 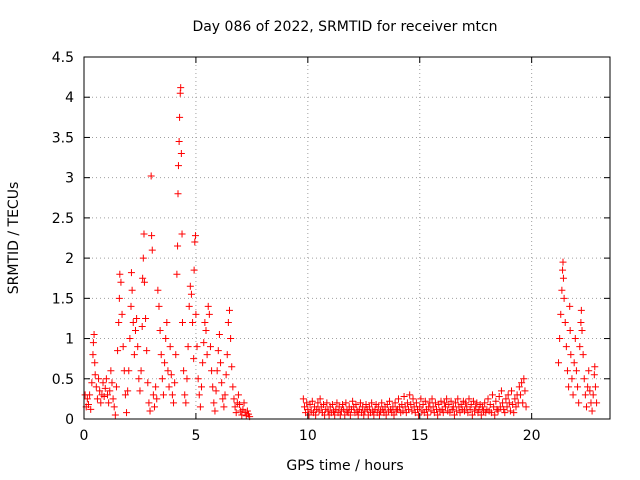 What do you see at coordinates (344, 466) in the screenshot?
I see `x-axis-label: GPS time / hours` at bounding box center [344, 466].